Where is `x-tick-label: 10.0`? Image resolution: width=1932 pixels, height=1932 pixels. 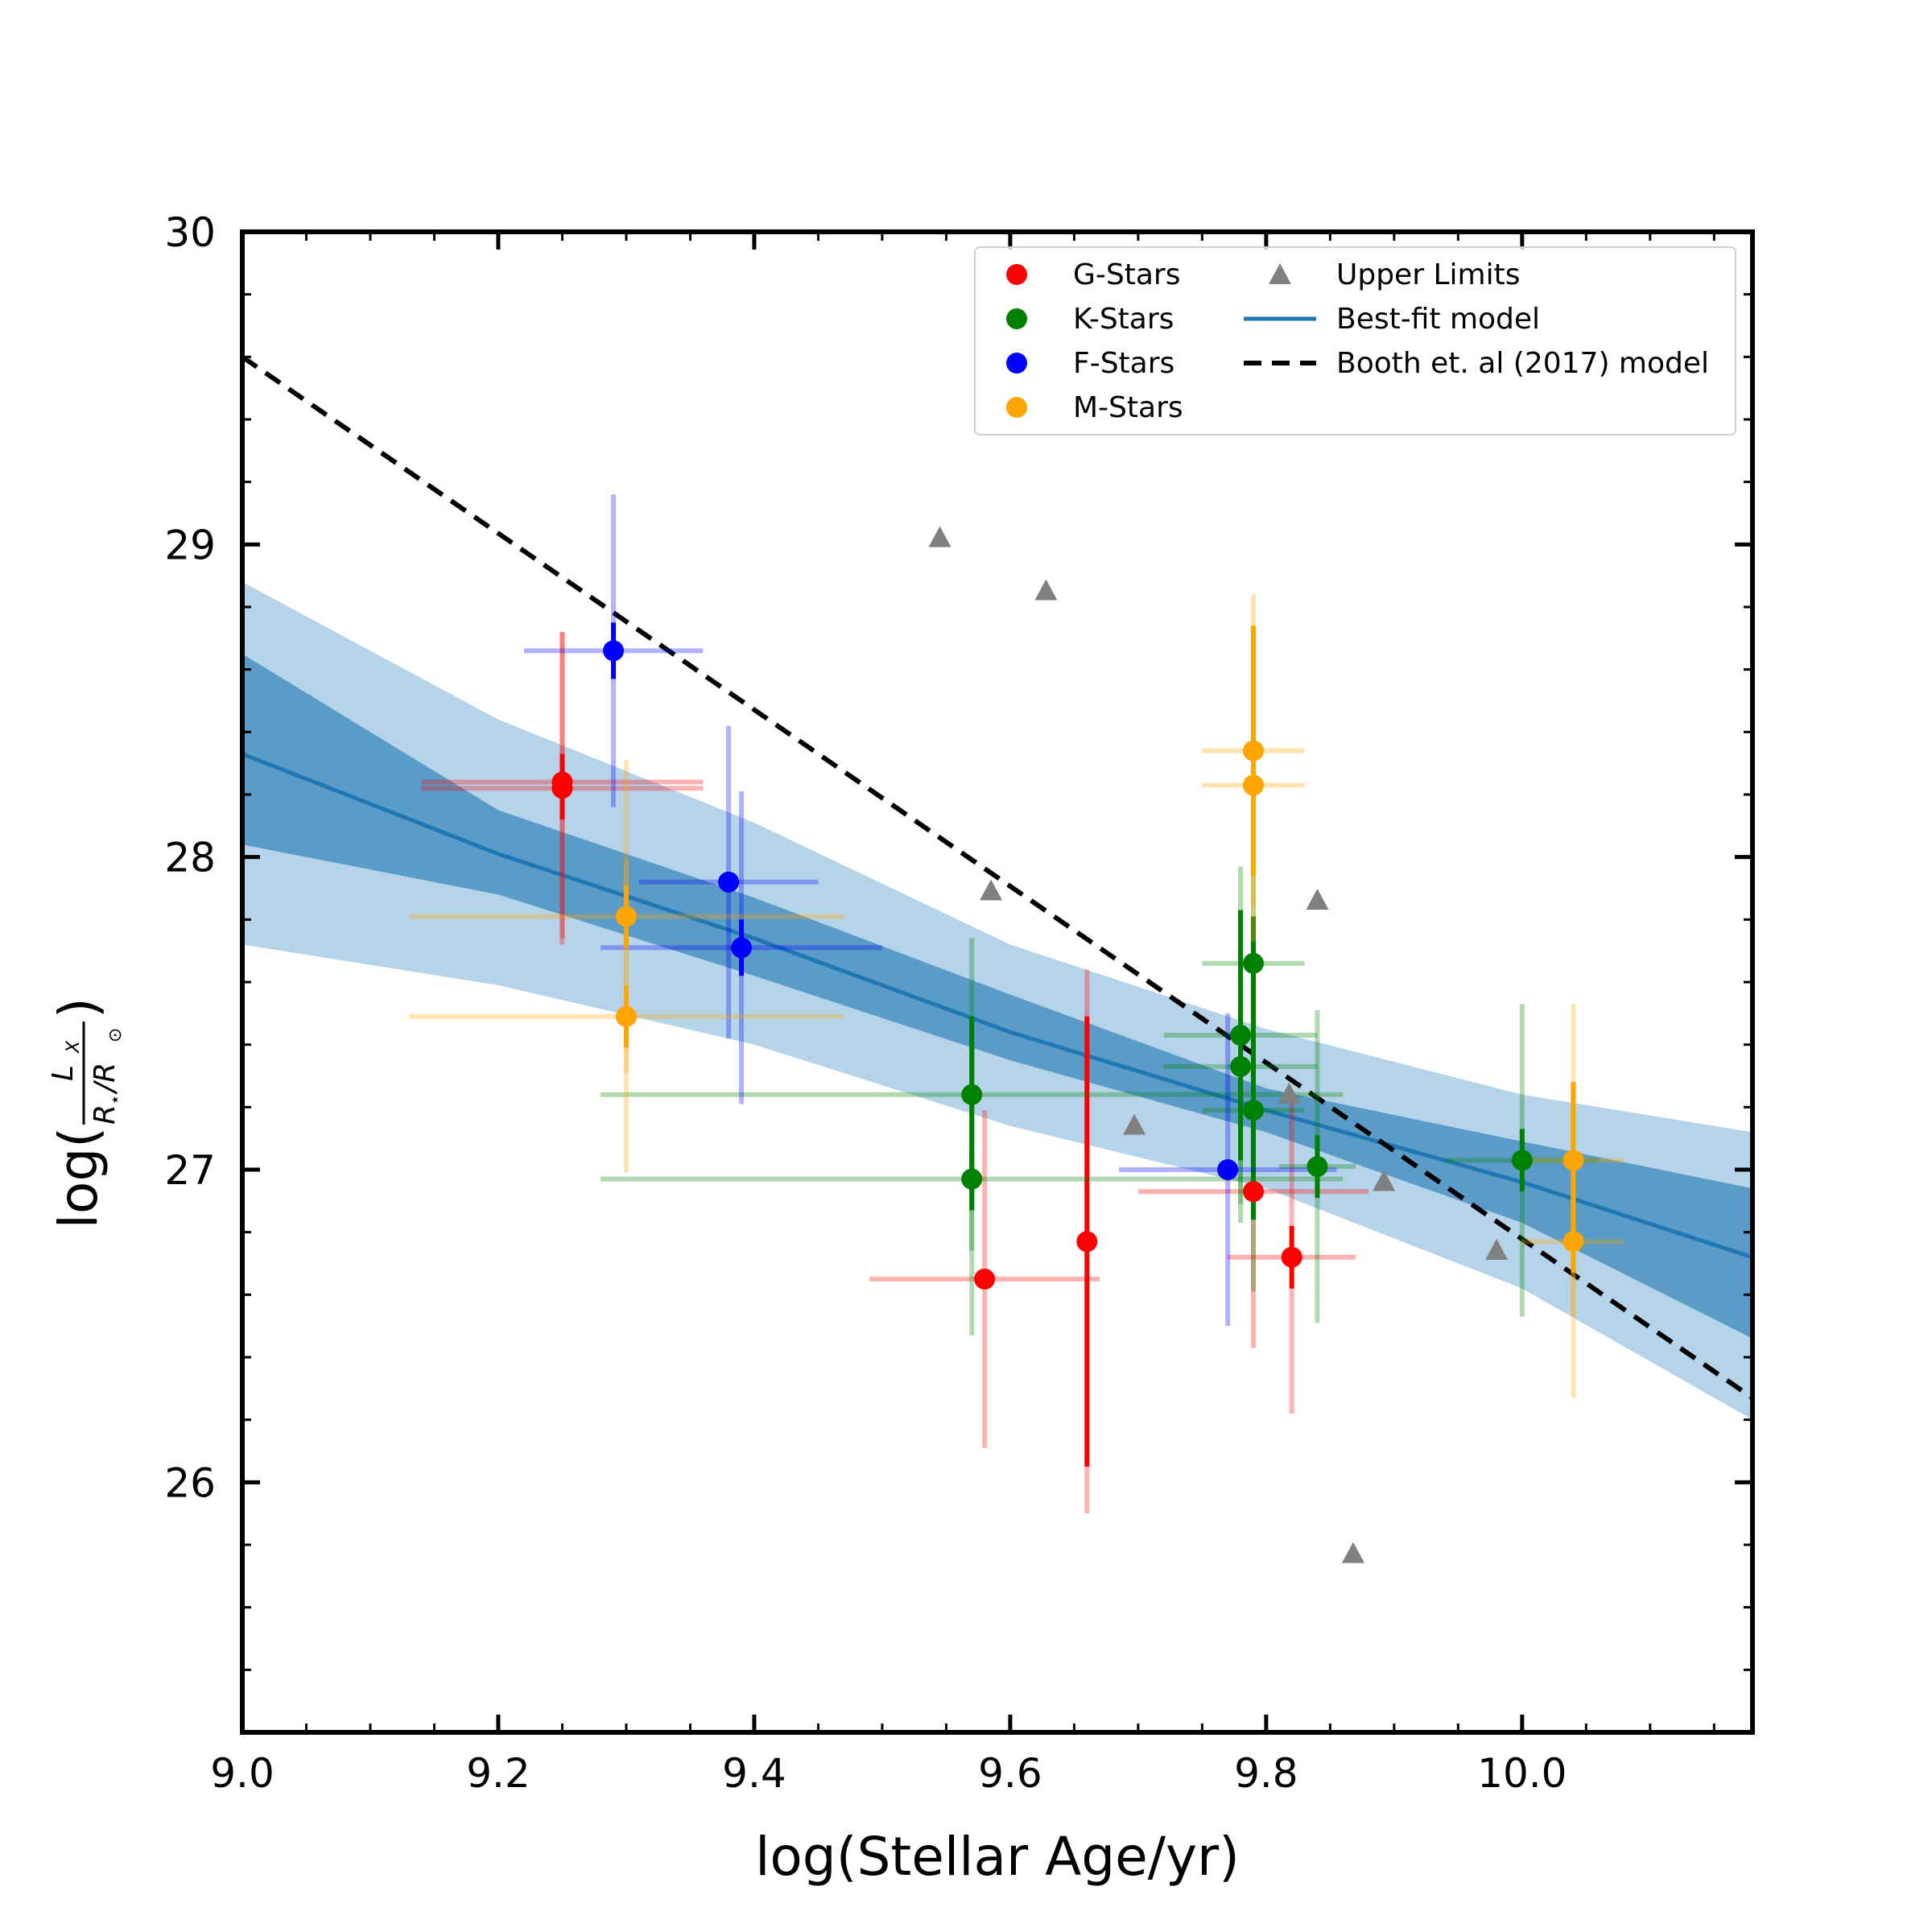
x-tick-label: 10.0 is located at coordinates (1522, 1773).